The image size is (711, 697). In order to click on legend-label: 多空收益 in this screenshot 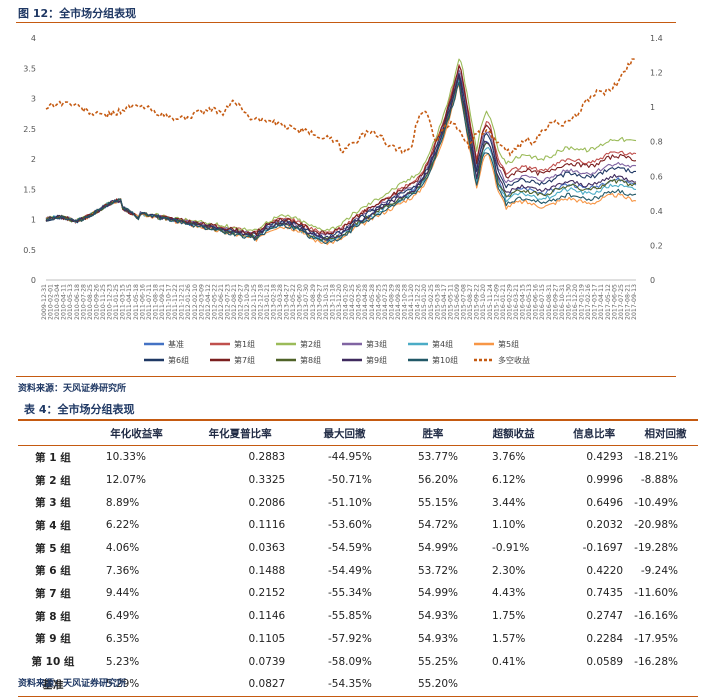, I will do `click(514, 360)`.